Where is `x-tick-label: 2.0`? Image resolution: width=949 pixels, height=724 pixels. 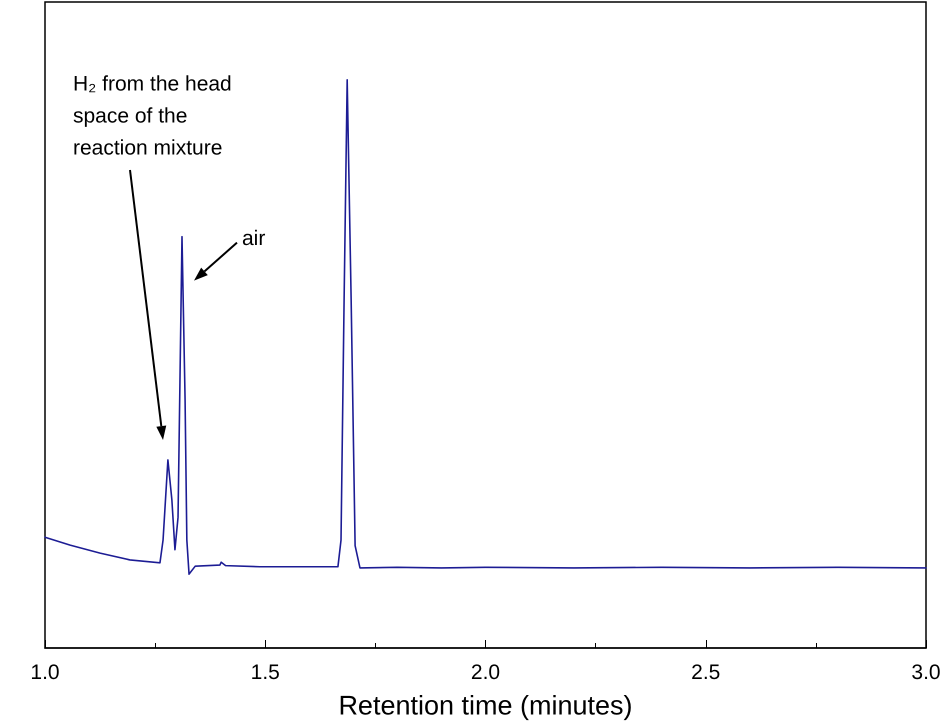
x-tick-label: 2.0 is located at coordinates (485, 672).